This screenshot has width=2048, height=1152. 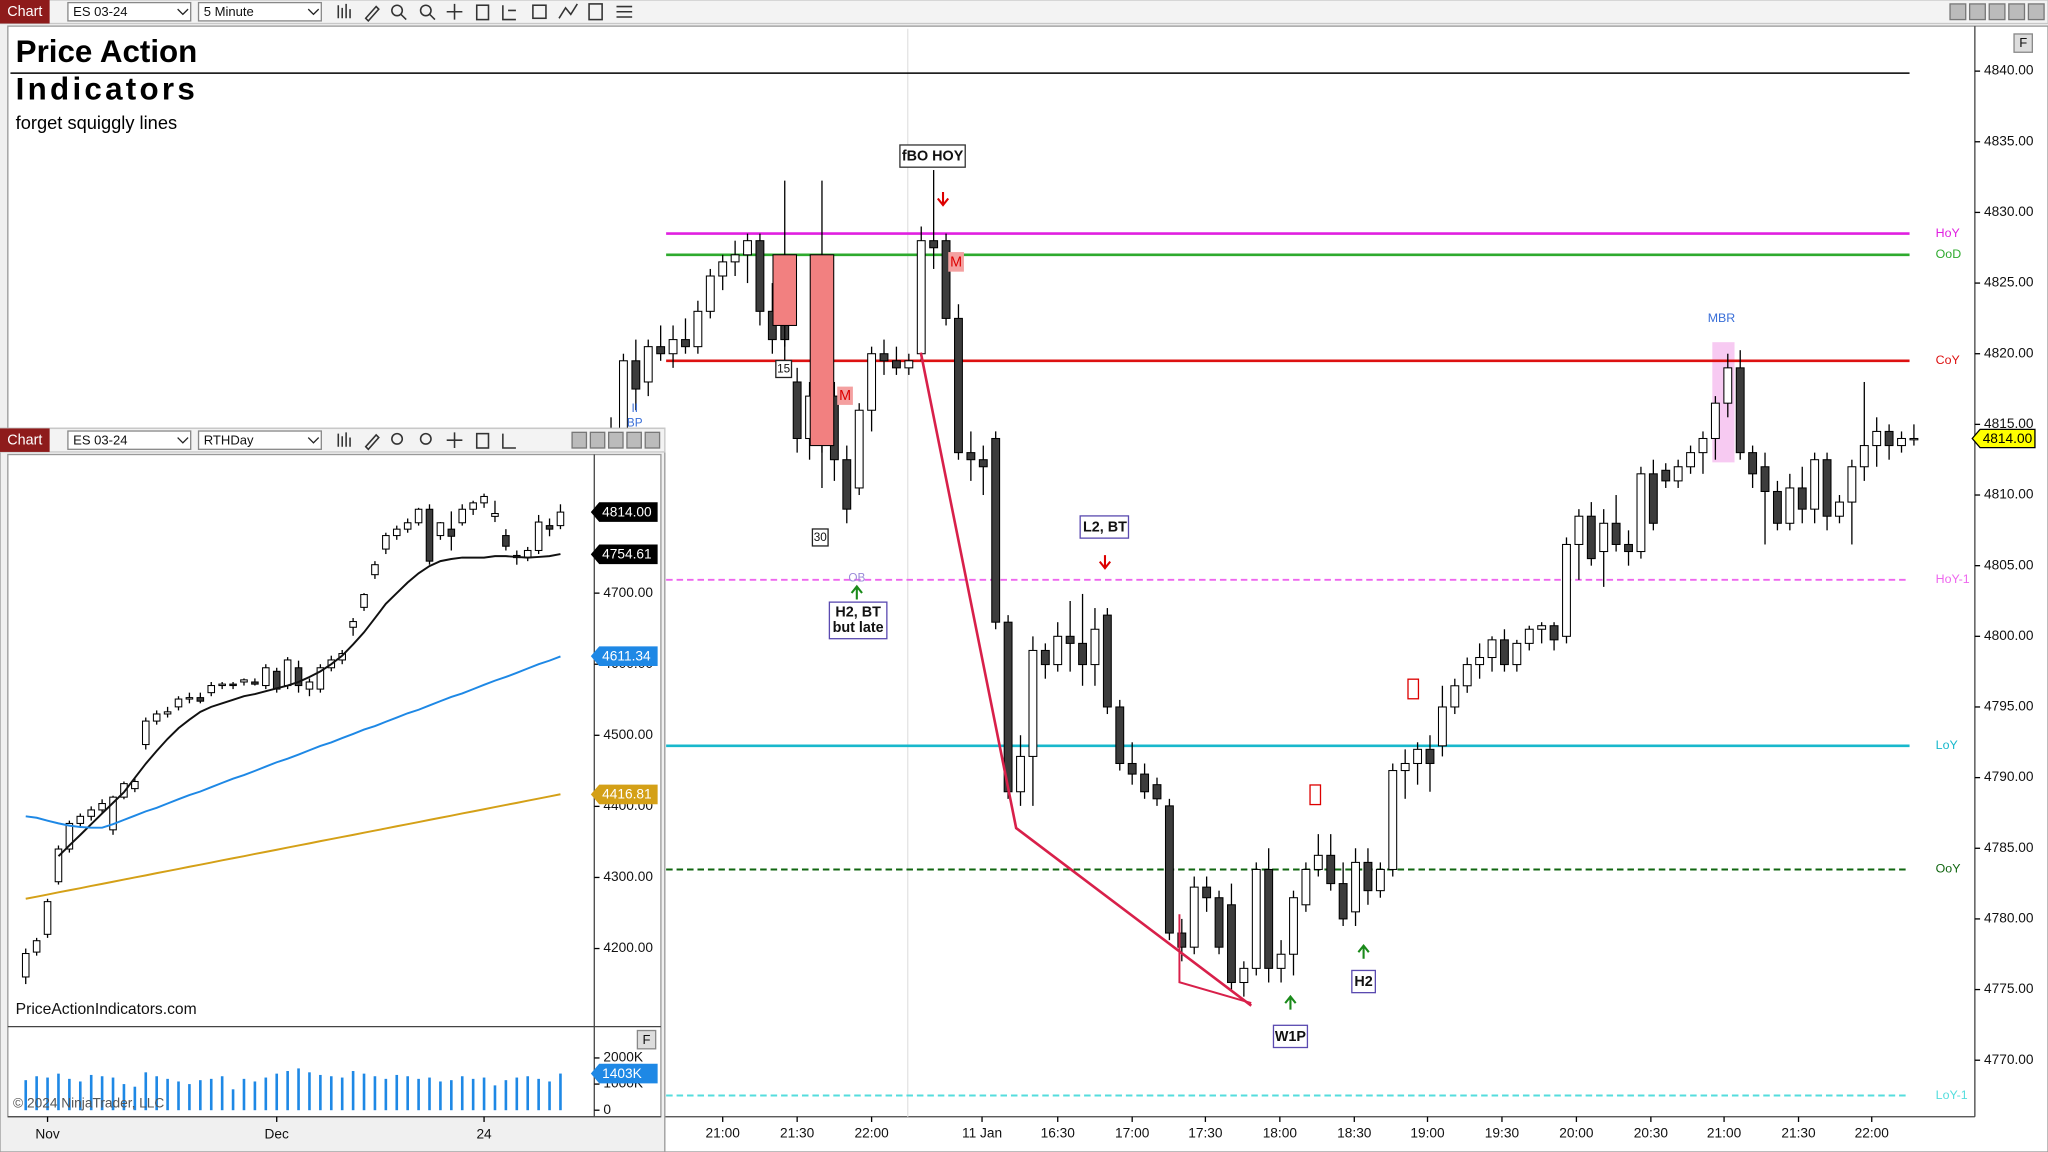 What do you see at coordinates (1948, 869) in the screenshot?
I see `level-label: OoY` at bounding box center [1948, 869].